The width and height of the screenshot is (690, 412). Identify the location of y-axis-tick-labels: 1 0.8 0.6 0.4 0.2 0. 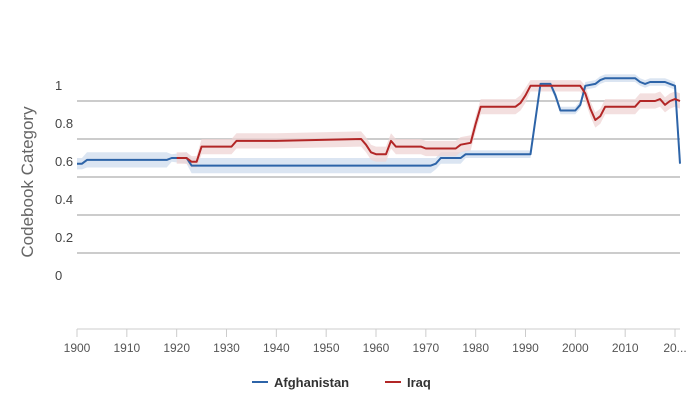
(64, 180).